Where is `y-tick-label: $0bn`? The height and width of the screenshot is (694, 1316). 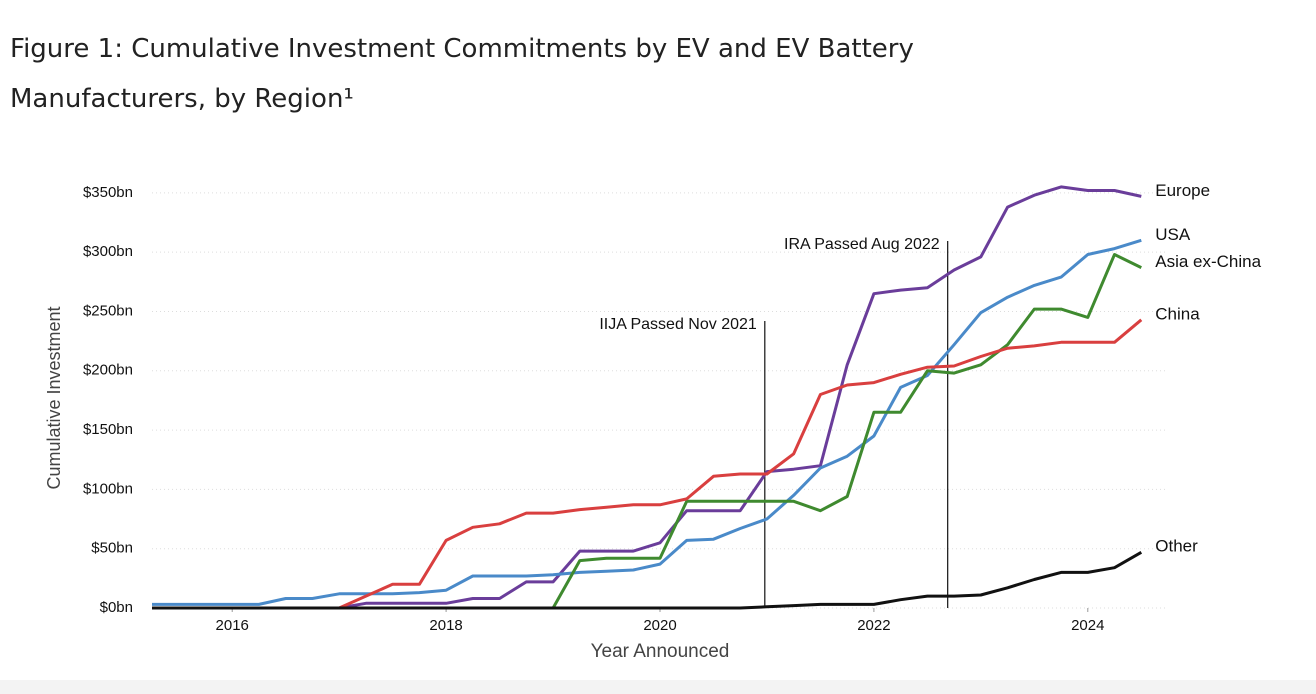
y-tick-label: $0bn is located at coordinates (116, 607).